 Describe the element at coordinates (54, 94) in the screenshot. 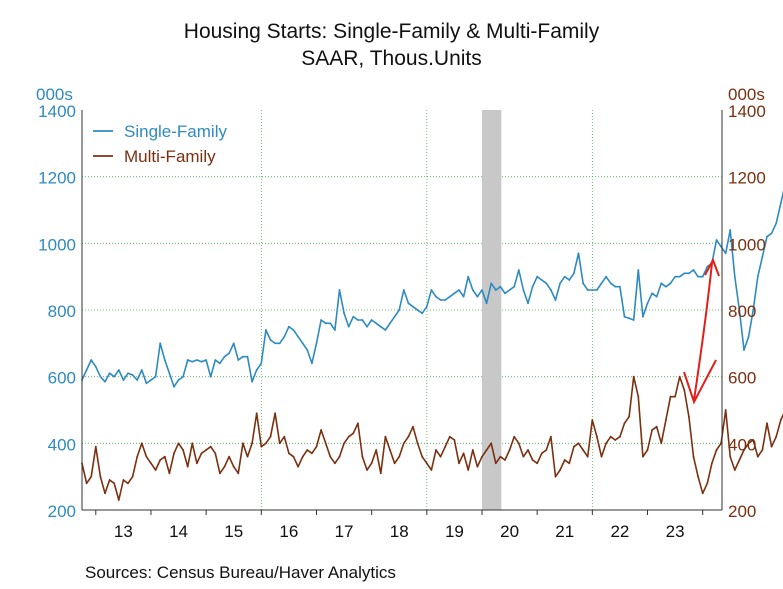

I see `left-axis-unit: 000s` at that location.